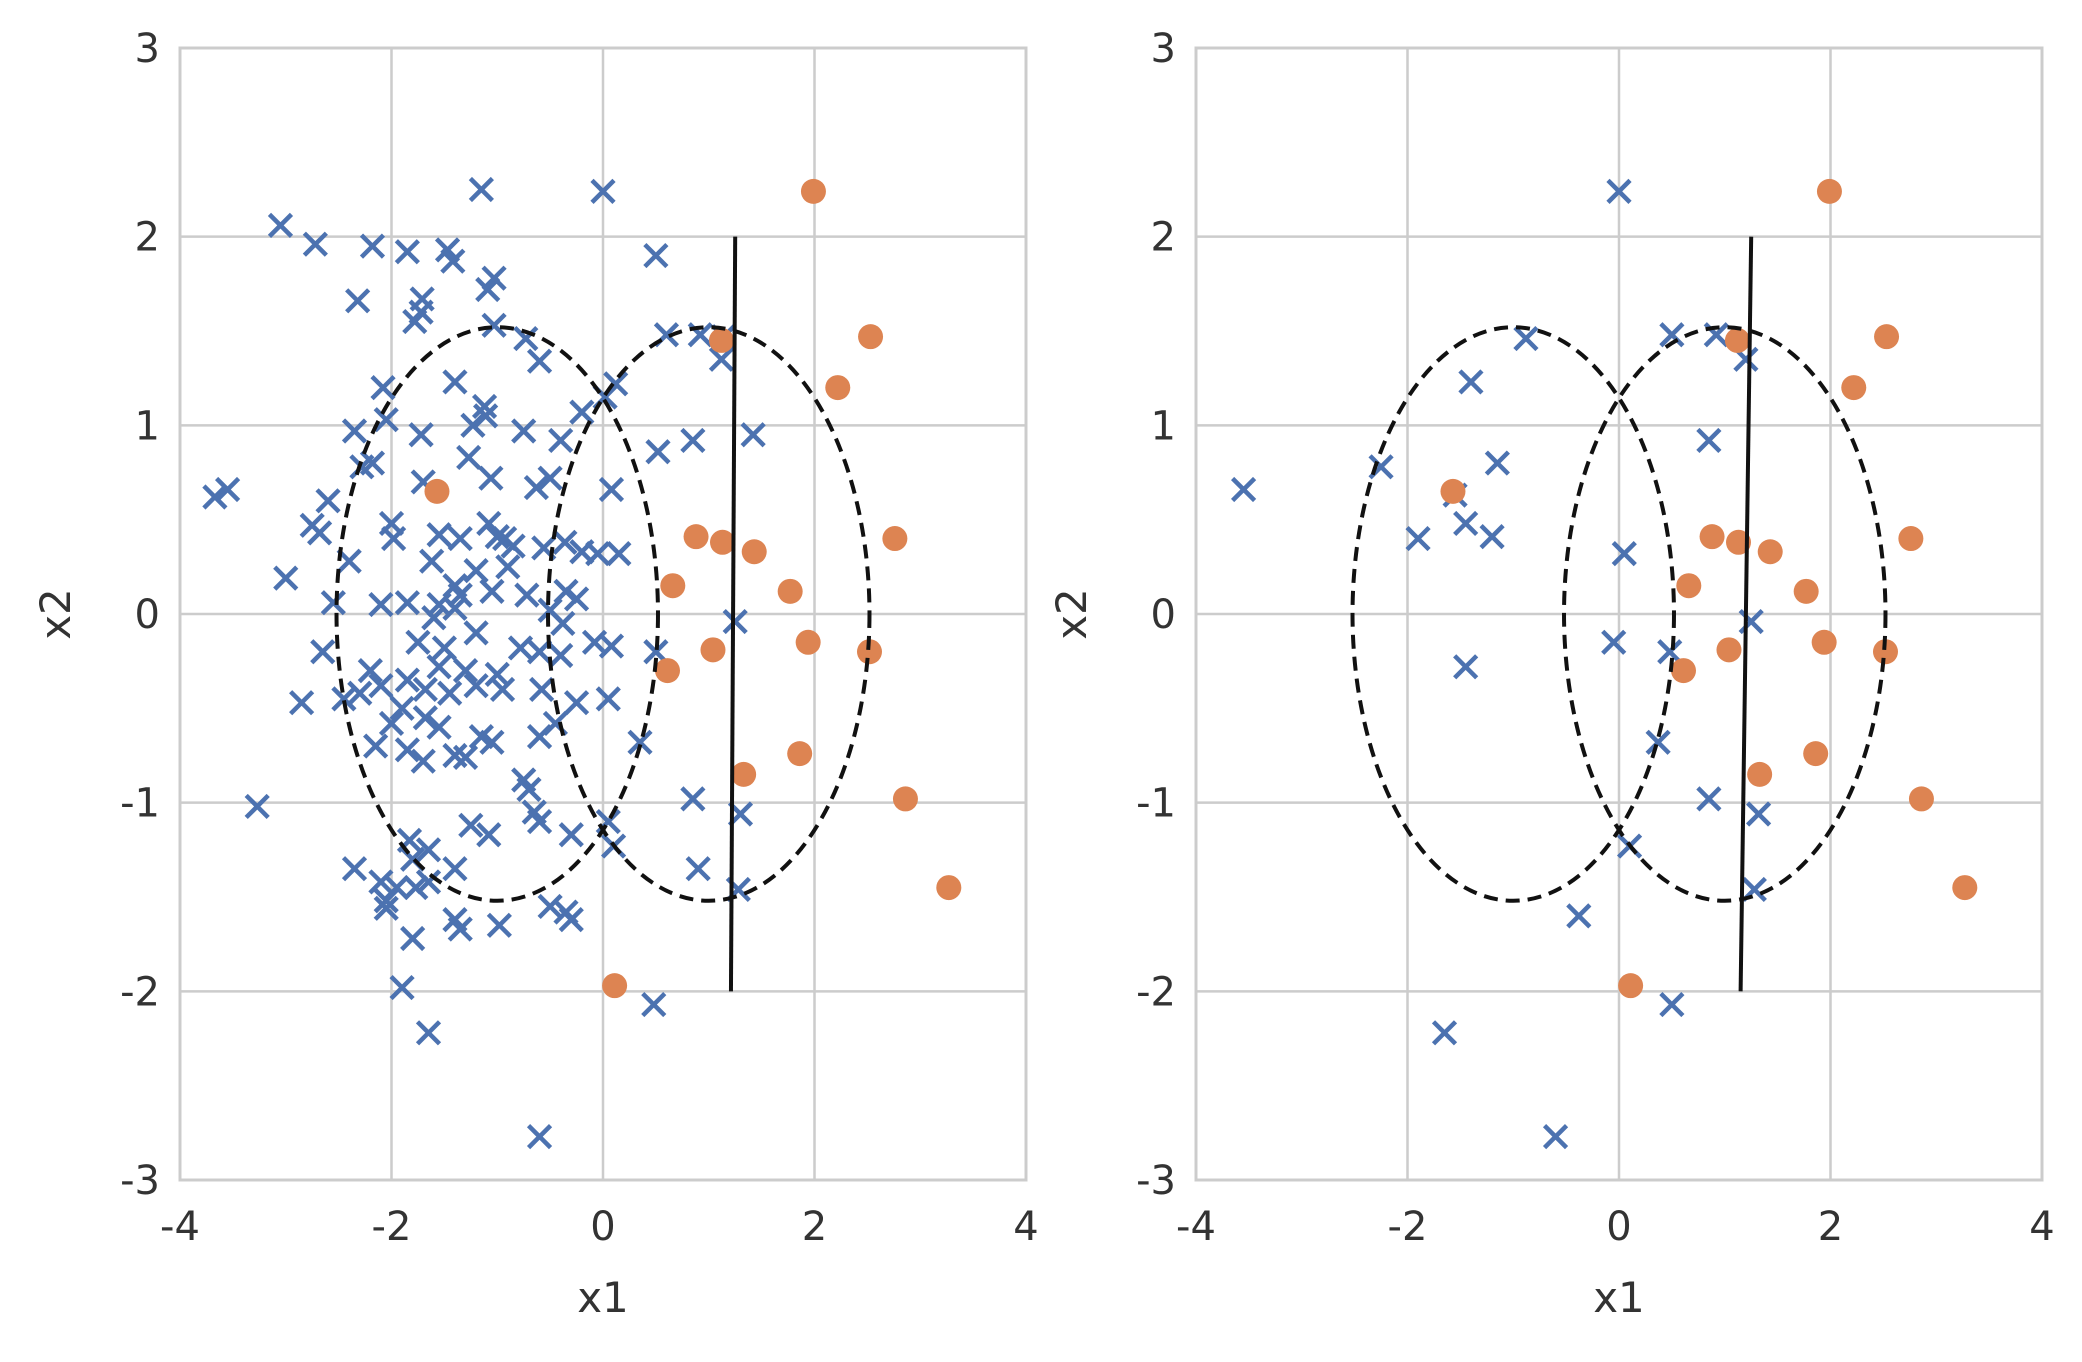  I want to click on left-y-tick-label: -1, so click(140, 804).